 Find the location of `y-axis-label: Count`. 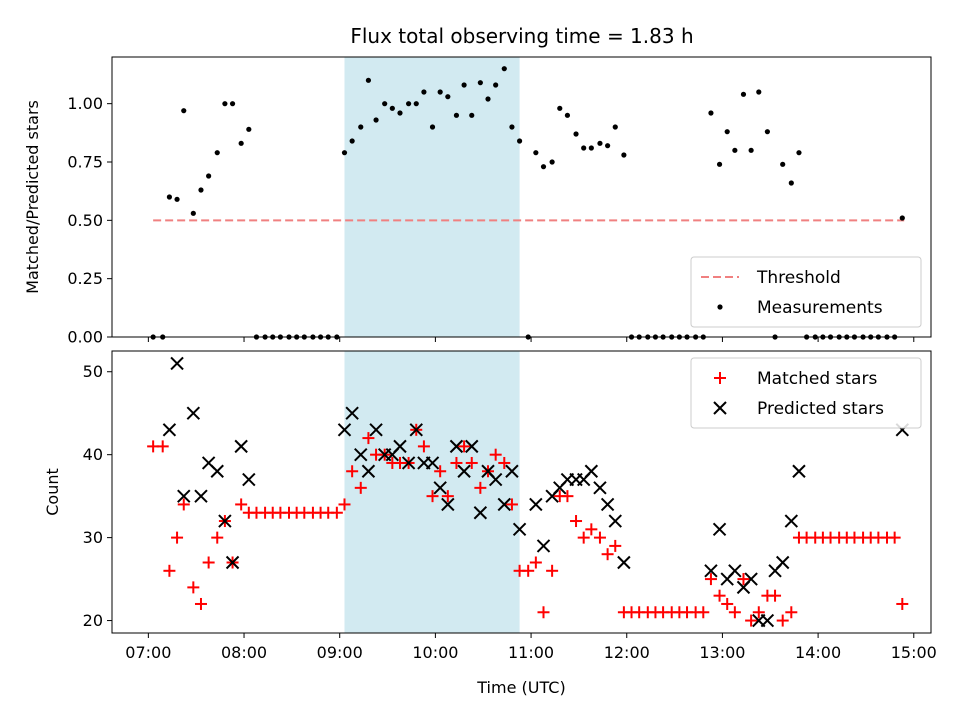

y-axis-label: Count is located at coordinates (52, 492).